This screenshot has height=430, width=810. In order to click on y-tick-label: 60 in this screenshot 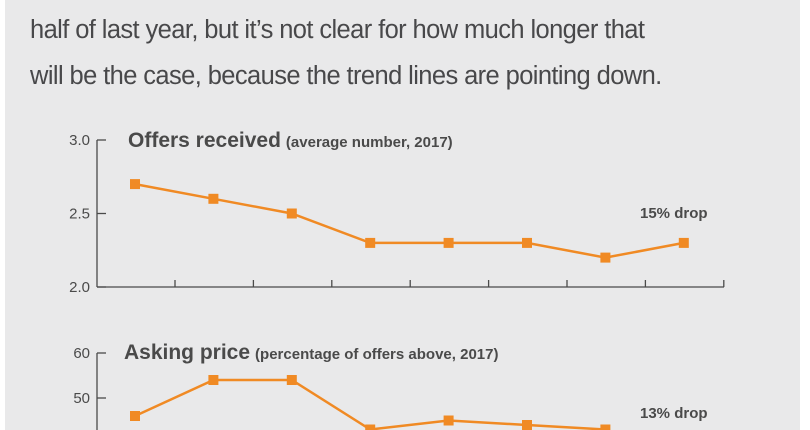, I will do `click(81, 353)`.